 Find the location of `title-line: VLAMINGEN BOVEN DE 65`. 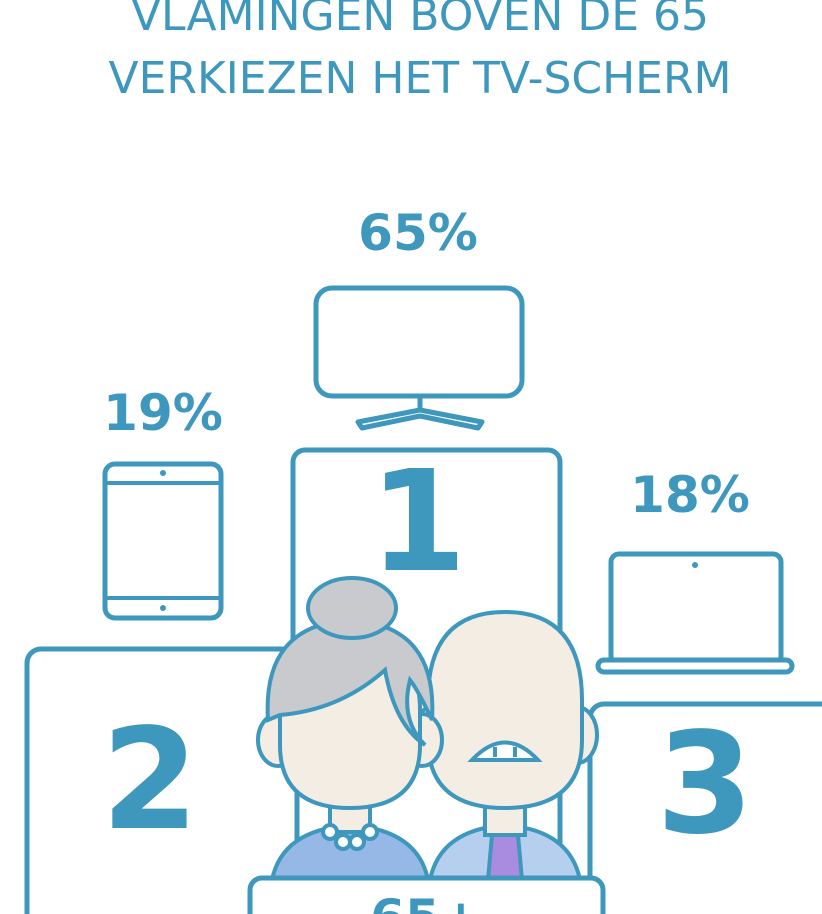

title-line: VLAMINGEN BOVEN DE 65 is located at coordinates (420, 20).